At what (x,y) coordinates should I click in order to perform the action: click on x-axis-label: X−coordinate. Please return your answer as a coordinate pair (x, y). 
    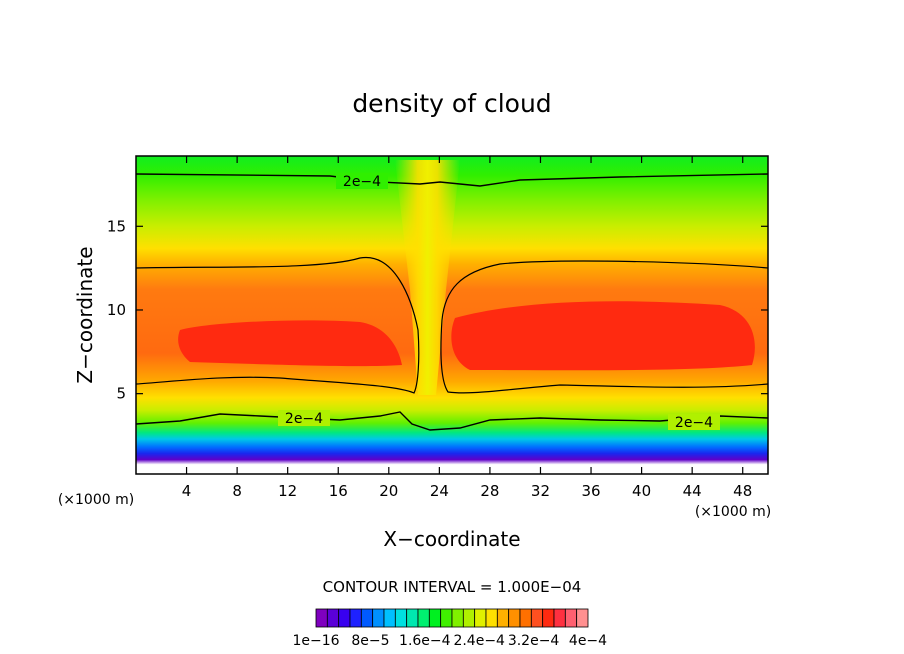
    Looking at the image, I should click on (451, 539).